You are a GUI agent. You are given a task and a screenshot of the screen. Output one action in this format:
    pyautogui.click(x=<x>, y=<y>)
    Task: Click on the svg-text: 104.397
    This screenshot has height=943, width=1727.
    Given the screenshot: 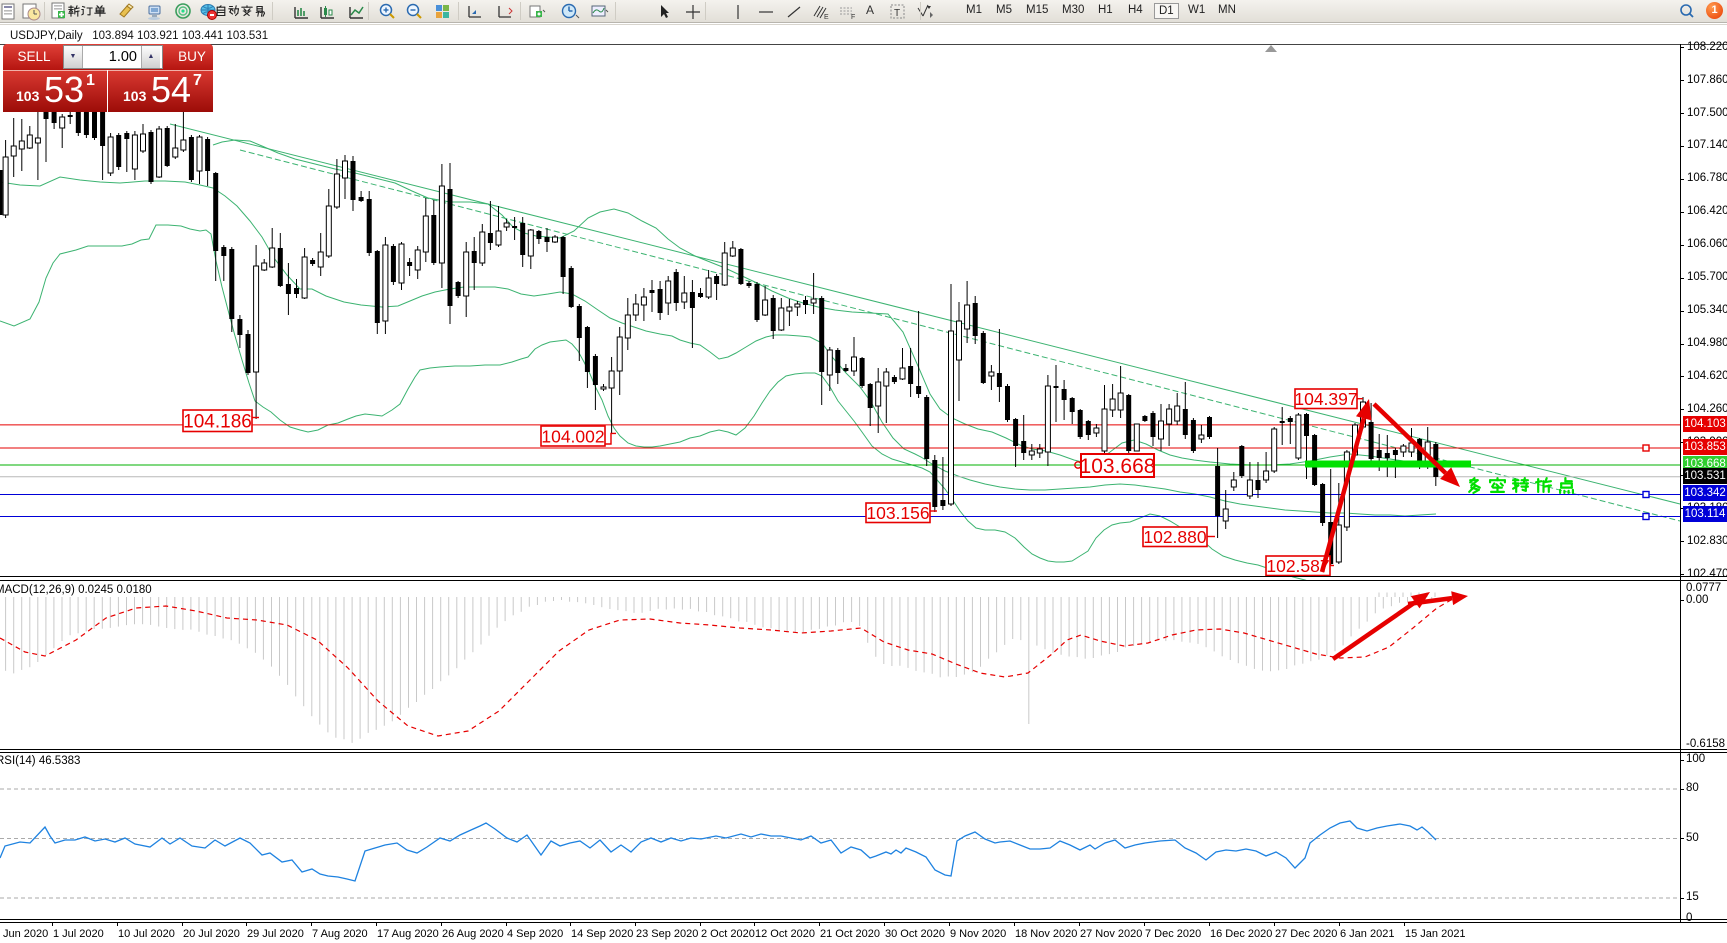 What is the action you would take?
    pyautogui.click(x=1325, y=399)
    